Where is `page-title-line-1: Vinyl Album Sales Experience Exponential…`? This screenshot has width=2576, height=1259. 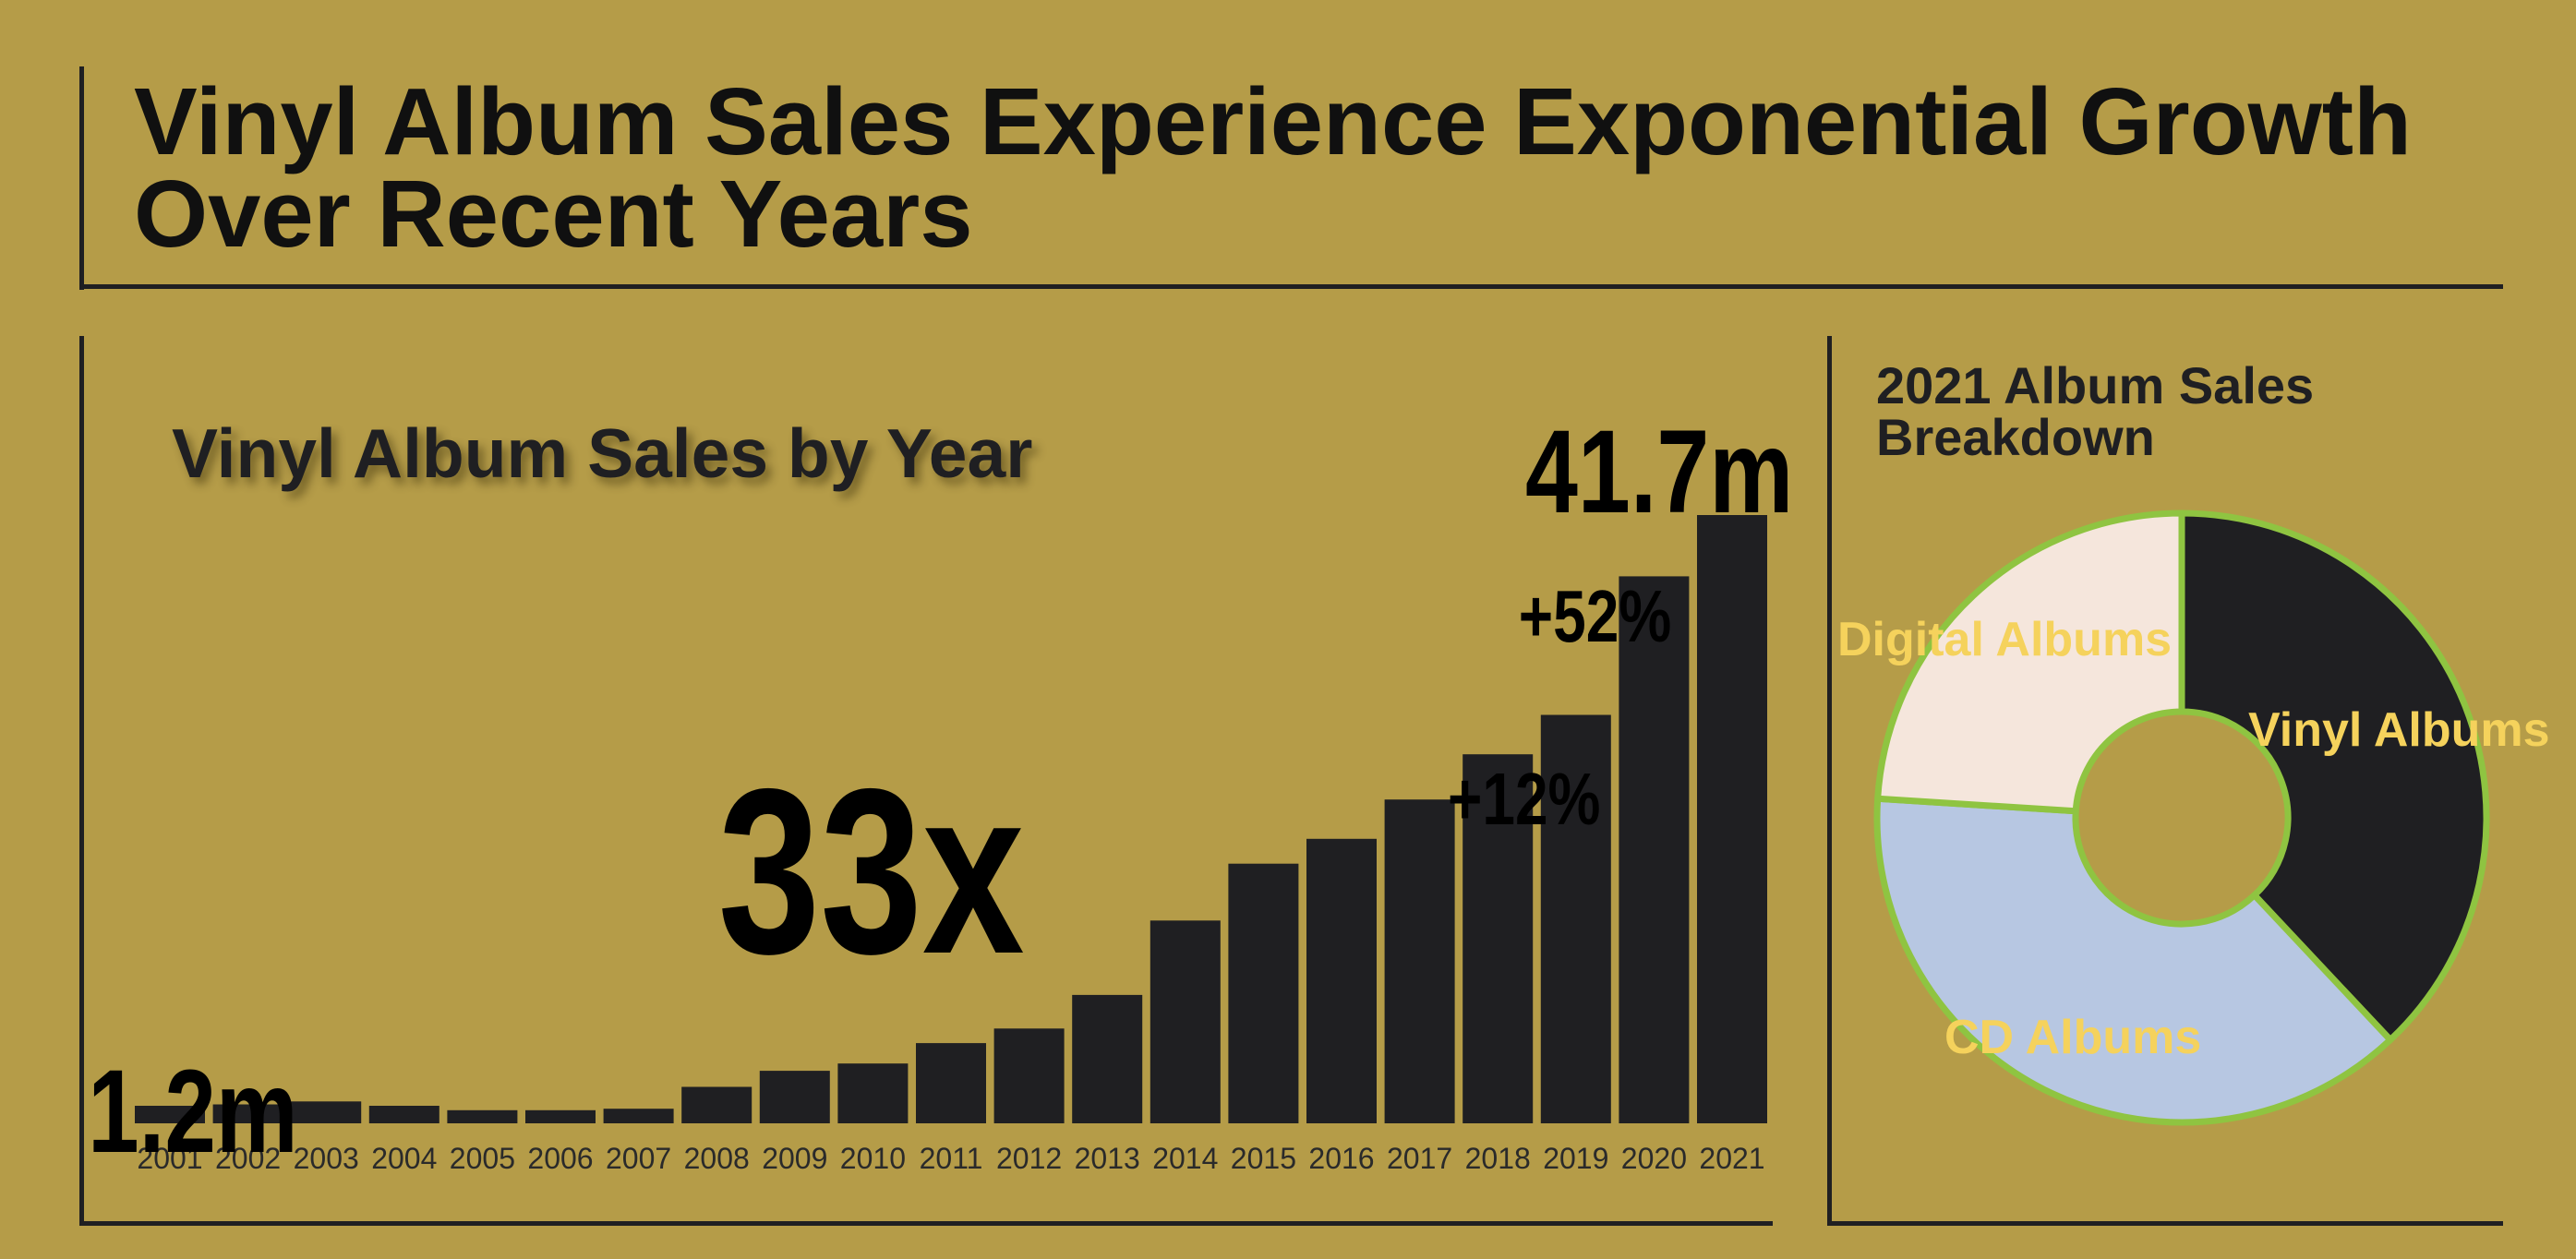 page-title-line-1: Vinyl Album Sales Experience Exponential… is located at coordinates (1273, 121).